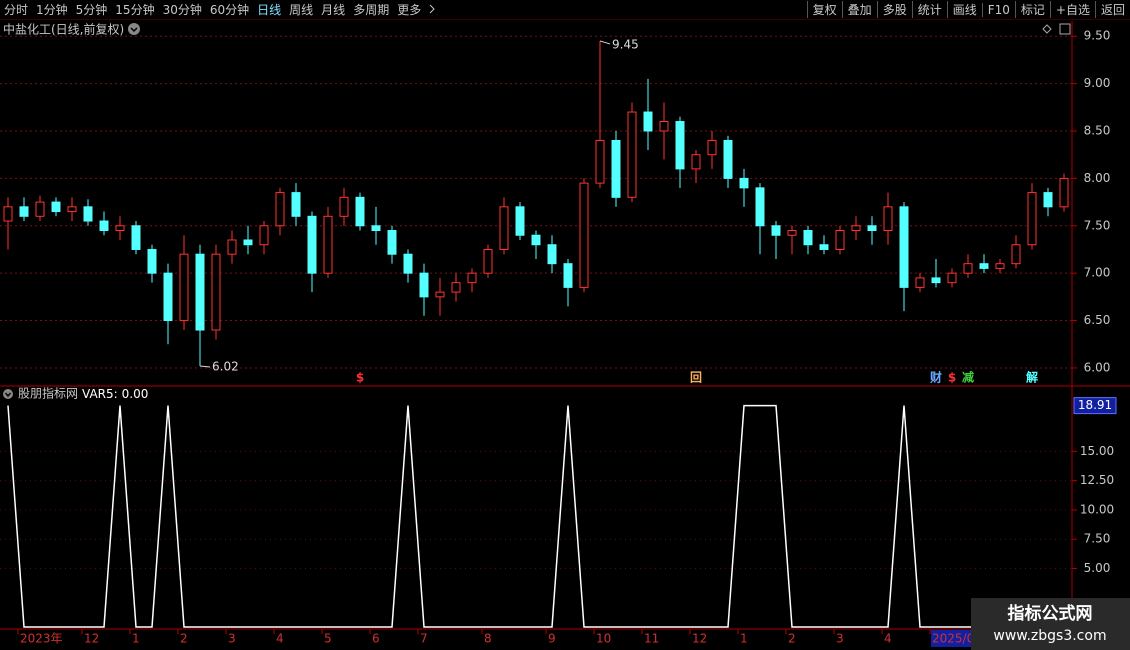 Image resolution: width=1130 pixels, height=650 pixels. Describe the element at coordinates (603, 639) in the screenshot. I see `x-tick-label: 10` at that location.